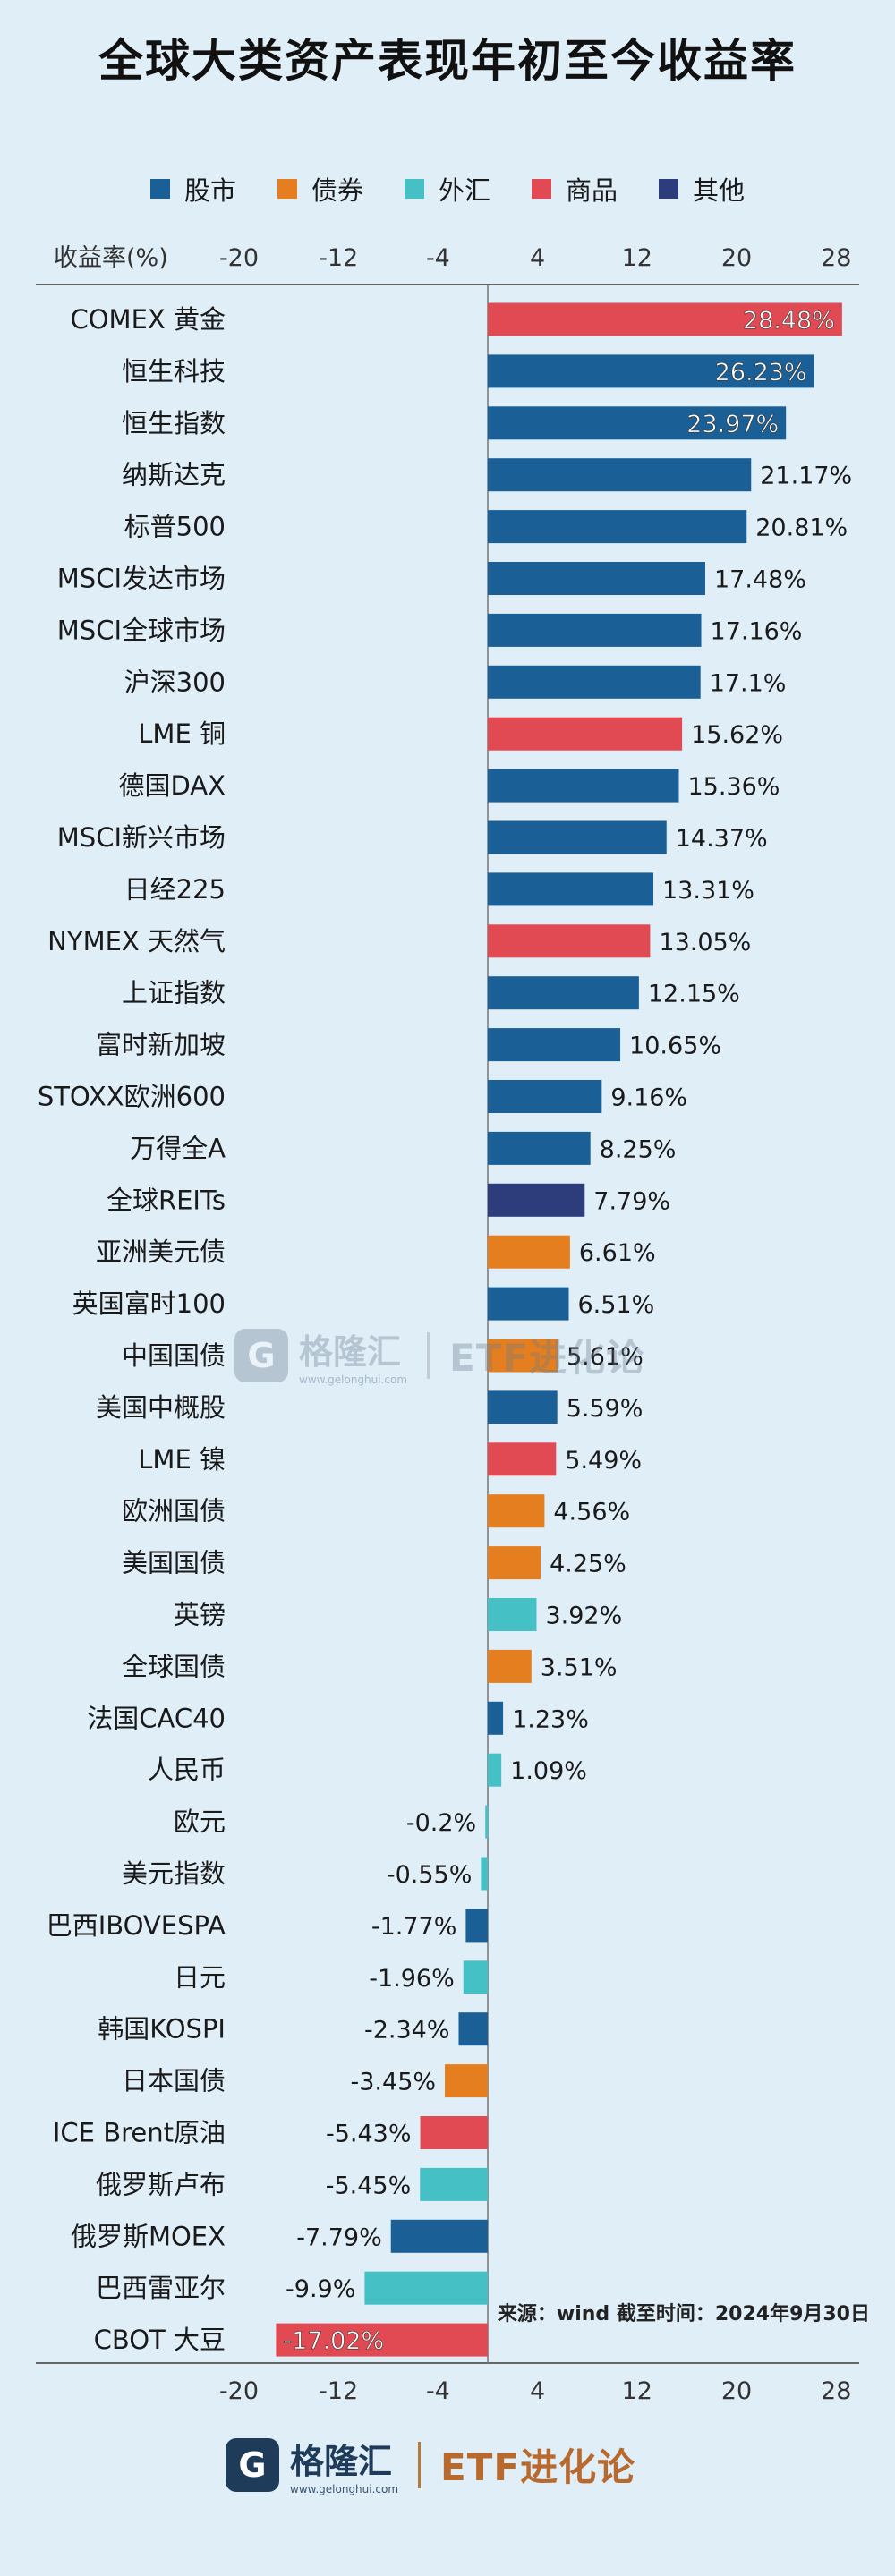 This screenshot has width=895, height=2576. Describe the element at coordinates (836, 2391) in the screenshot. I see `x-tick-label-bottom: 28` at that location.